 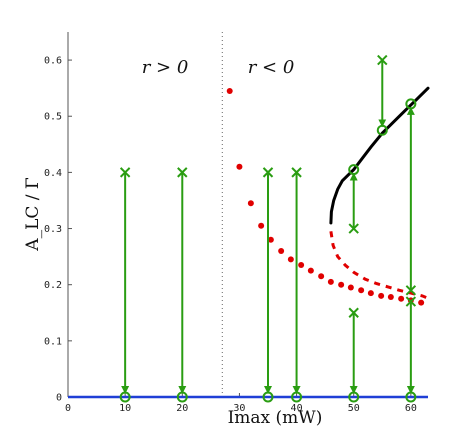 What do you see at coordinates (411, 408) in the screenshot?
I see `x-tick-label: 60` at bounding box center [411, 408].